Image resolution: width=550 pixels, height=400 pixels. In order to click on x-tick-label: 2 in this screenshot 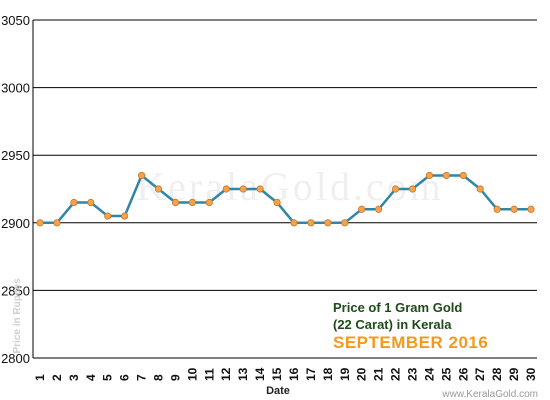, I will do `click(57, 377)`.